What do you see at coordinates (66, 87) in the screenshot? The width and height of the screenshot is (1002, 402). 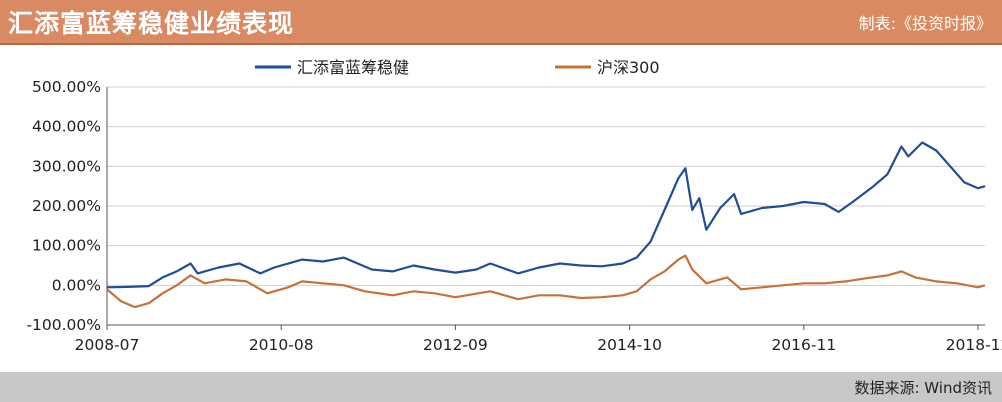 I see `y-tick-label: 500.00%` at bounding box center [66, 87].